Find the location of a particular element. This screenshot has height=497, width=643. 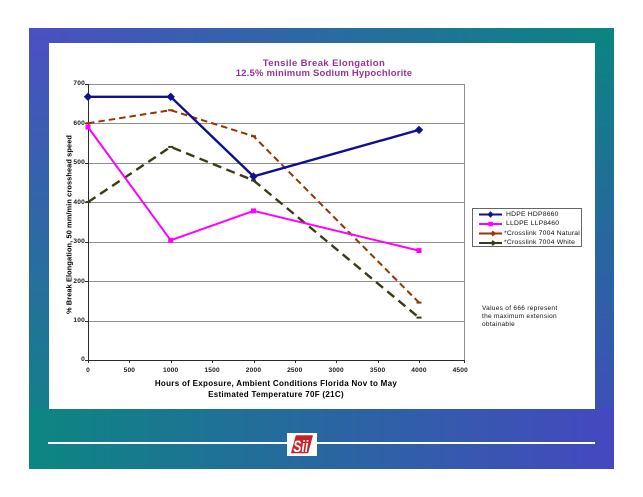

svg-text: Sii is located at coordinates (301, 447).